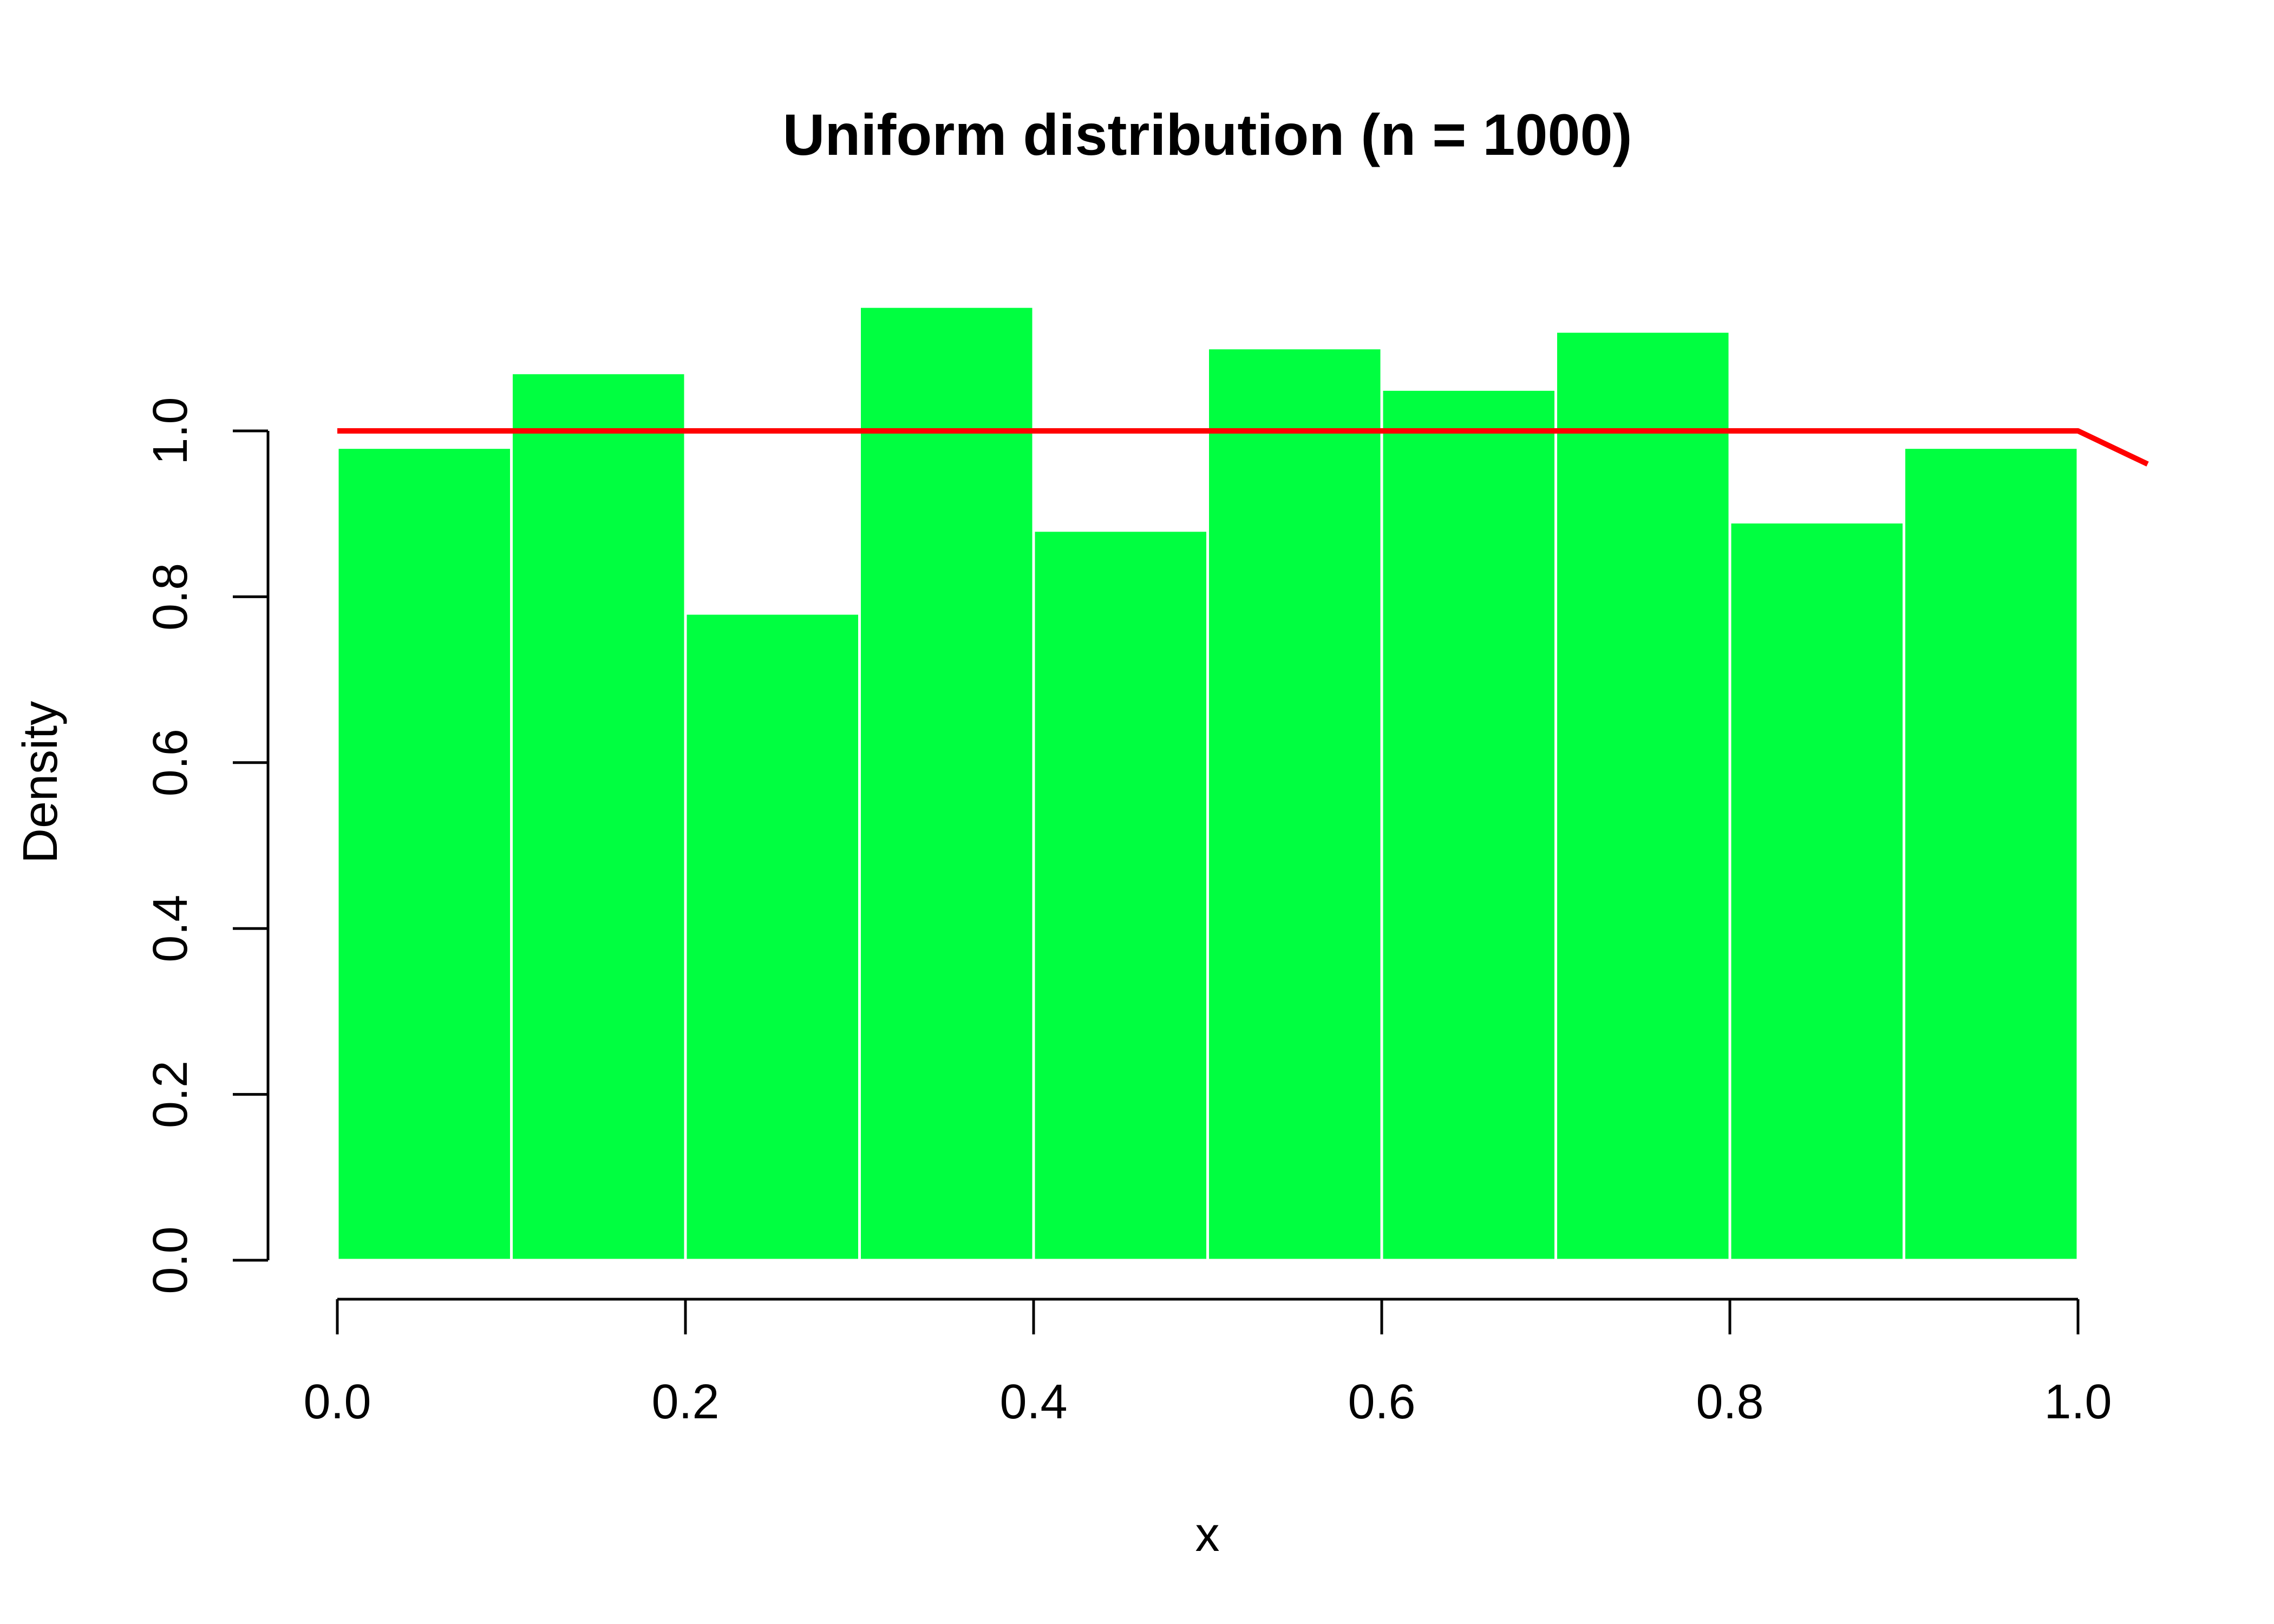 Image resolution: width=2274 pixels, height=1624 pixels. Describe the element at coordinates (1208, 1535) in the screenshot. I see `x-axis-label: x` at that location.